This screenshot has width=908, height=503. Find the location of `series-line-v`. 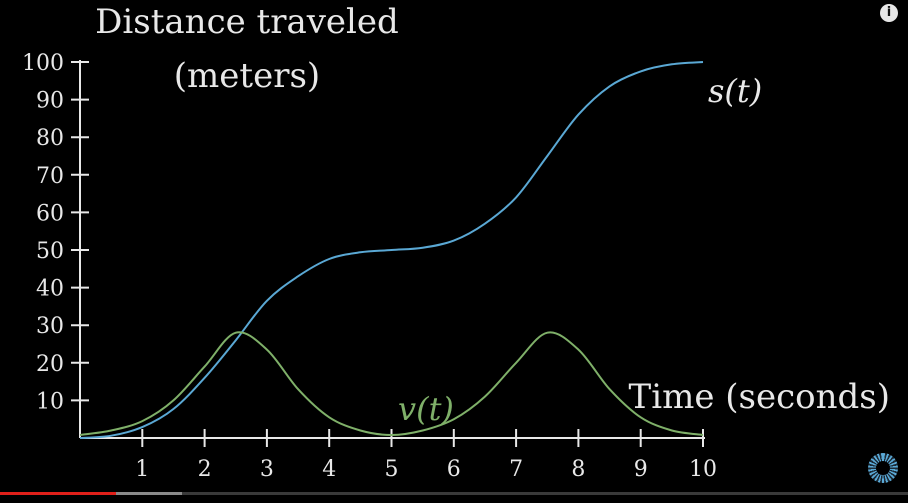

series-line-v is located at coordinates (391, 384).